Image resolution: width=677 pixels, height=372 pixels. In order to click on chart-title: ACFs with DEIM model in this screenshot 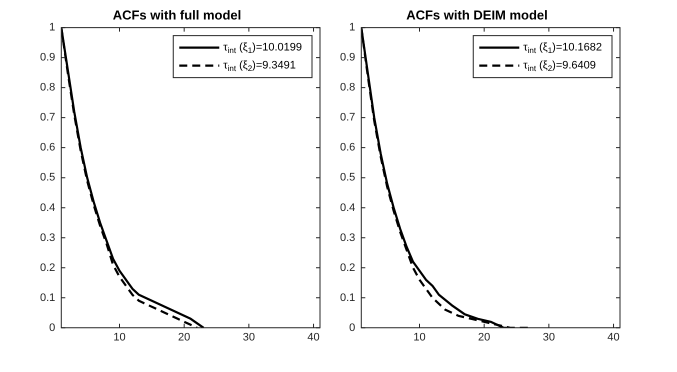, I will do `click(477, 14)`.